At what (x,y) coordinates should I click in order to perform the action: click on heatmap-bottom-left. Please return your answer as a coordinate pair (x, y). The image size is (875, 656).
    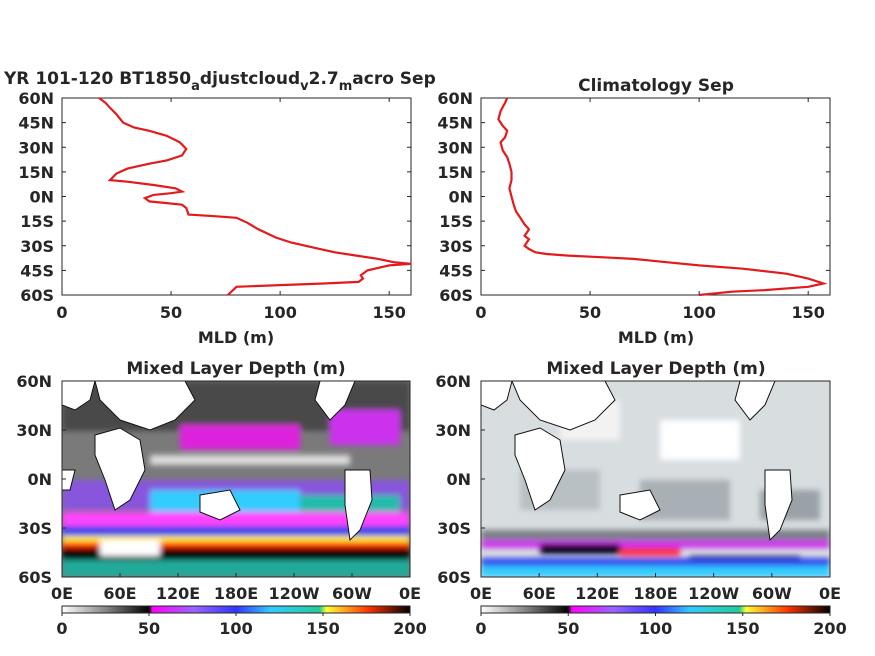
    Looking at the image, I should click on (236, 479).